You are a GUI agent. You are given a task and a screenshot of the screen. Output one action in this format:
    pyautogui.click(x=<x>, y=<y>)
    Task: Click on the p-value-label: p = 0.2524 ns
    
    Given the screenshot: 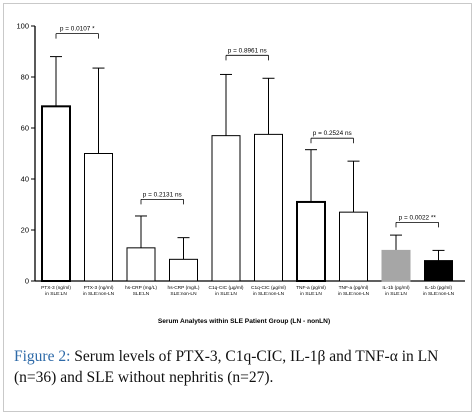 What is the action you would take?
    pyautogui.click(x=332, y=133)
    